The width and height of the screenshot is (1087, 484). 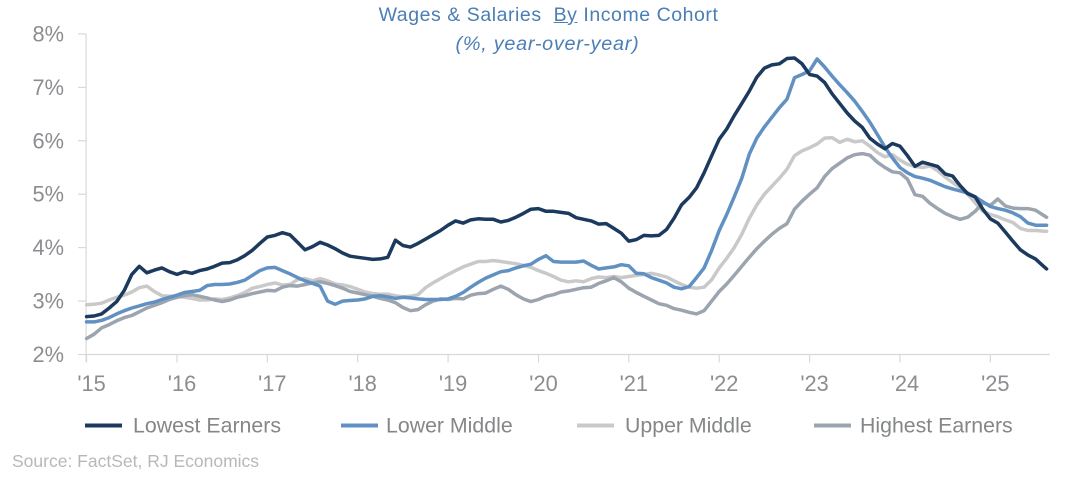 What do you see at coordinates (724, 383) in the screenshot?
I see `svg-text: '22` at bounding box center [724, 383].